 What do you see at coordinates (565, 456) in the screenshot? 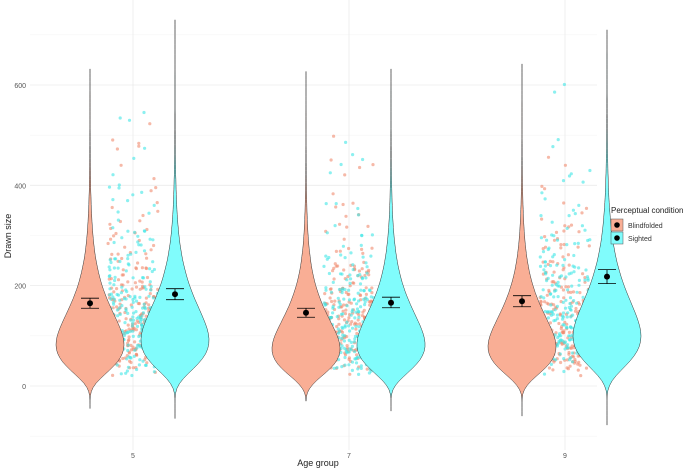
I see `x-tick-label: 9` at bounding box center [565, 456].